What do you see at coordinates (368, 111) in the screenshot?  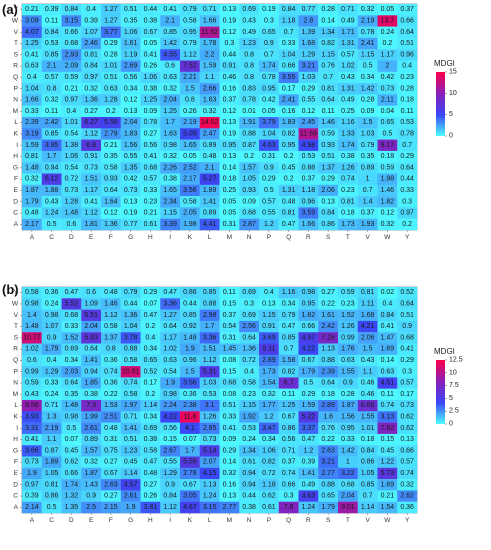 I see `cell-value-label: 0.09` at bounding box center [368, 111].